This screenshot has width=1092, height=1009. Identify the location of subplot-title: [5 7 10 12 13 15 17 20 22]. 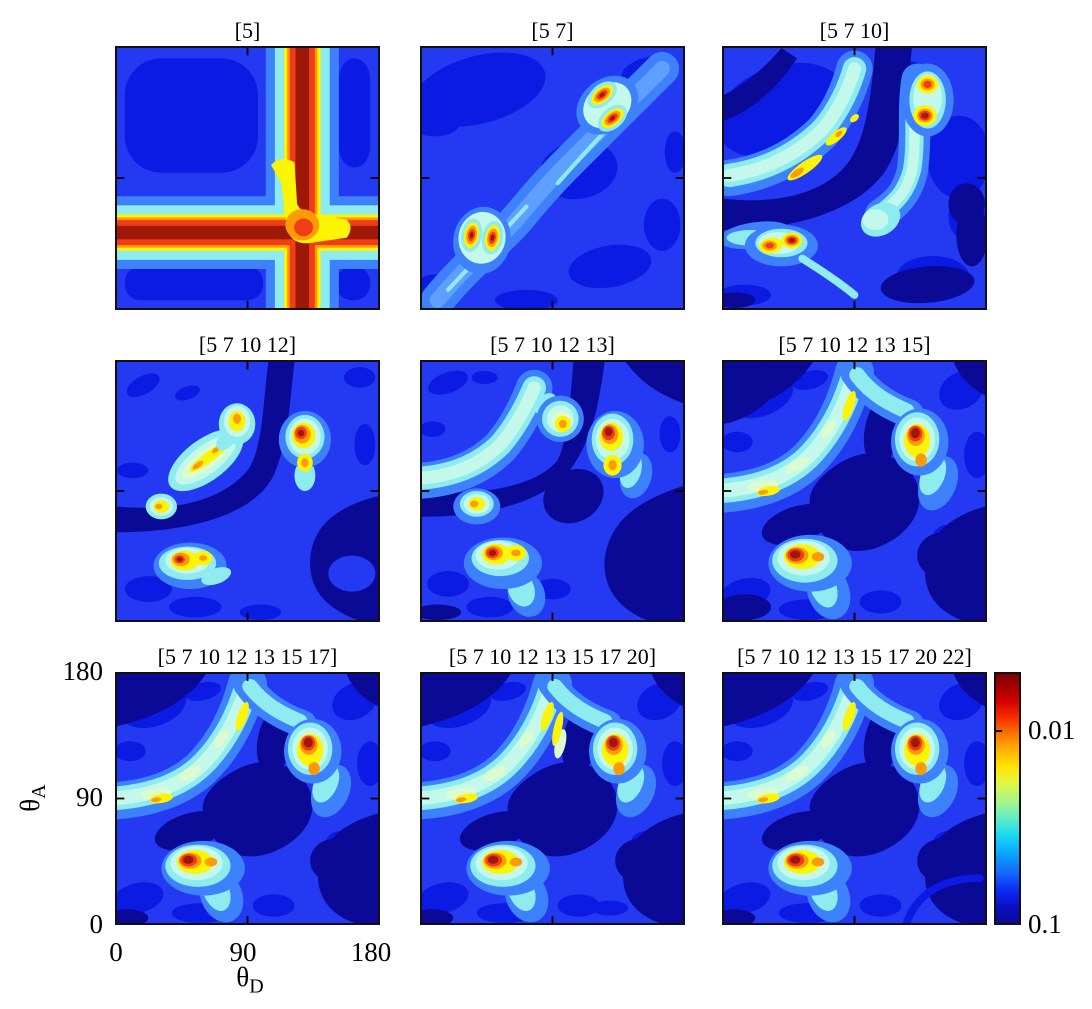
(854, 656).